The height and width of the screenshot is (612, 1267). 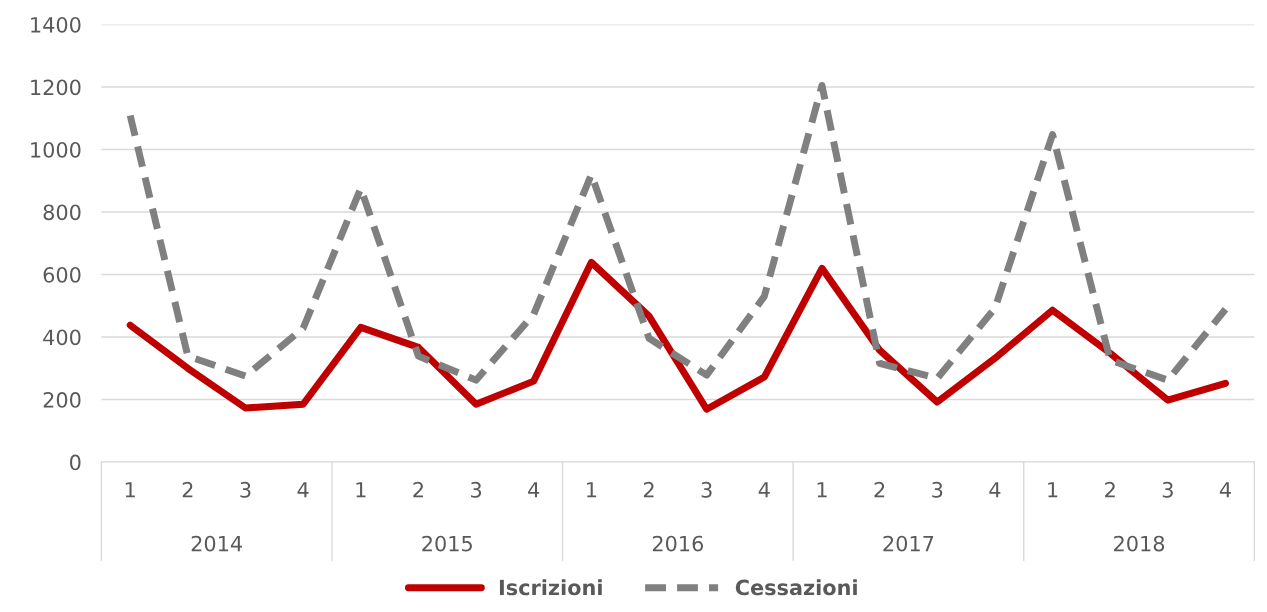 I want to click on y-tick-label: 0, so click(x=75, y=462).